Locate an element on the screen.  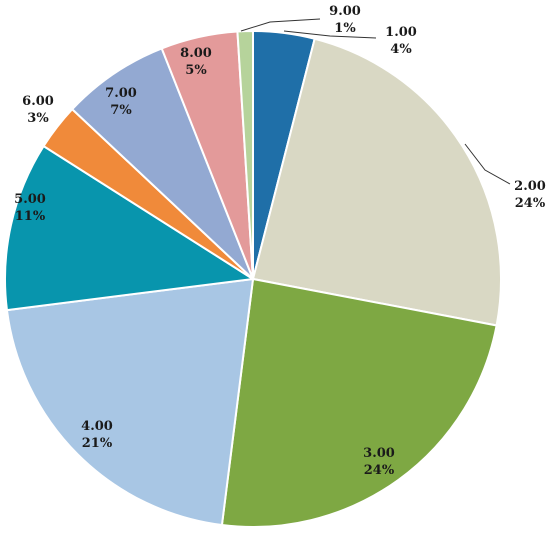
category-label: 2.00 is located at coordinates (530, 186).